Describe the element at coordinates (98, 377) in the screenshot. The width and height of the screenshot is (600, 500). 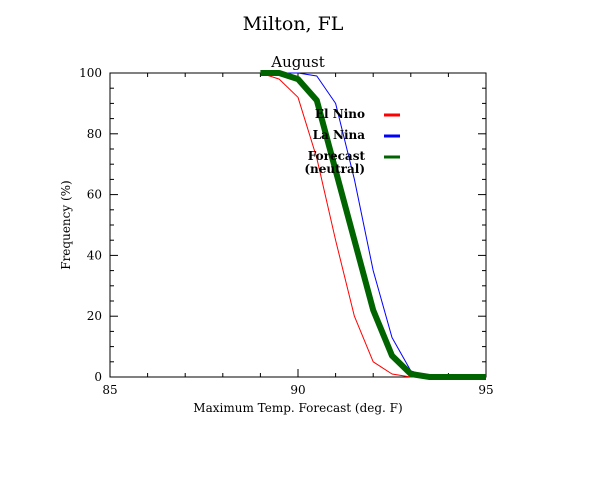
I see `y-tick-label: 0` at that location.